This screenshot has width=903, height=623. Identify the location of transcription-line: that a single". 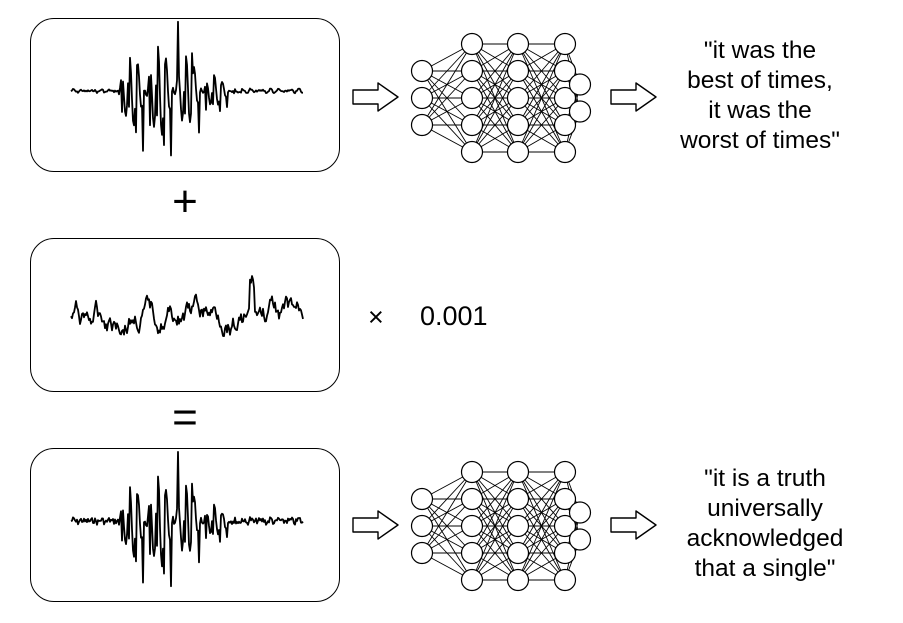
(765, 568).